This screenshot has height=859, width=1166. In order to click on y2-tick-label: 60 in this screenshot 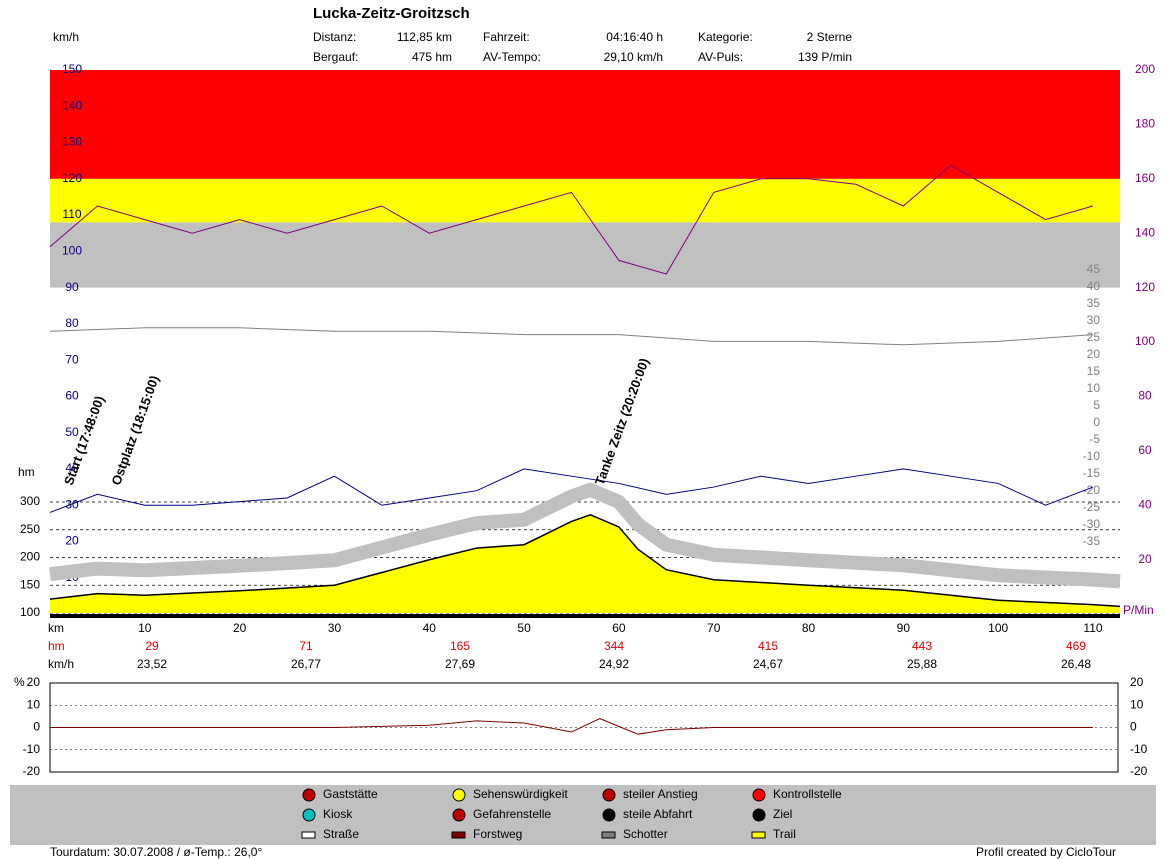, I will do `click(1145, 450)`.